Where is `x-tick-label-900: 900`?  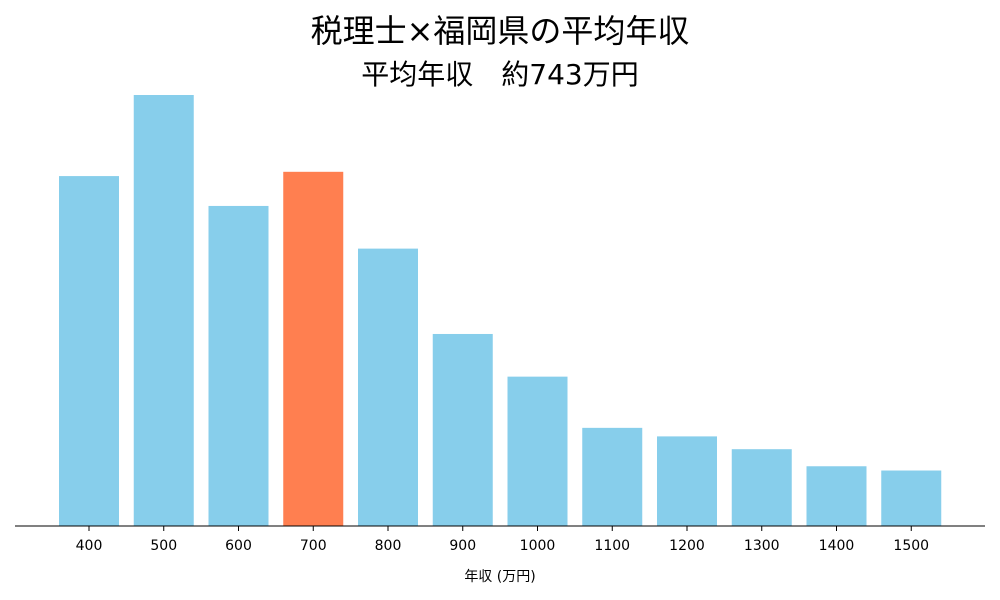
x-tick-label-900: 900 is located at coordinates (462, 546).